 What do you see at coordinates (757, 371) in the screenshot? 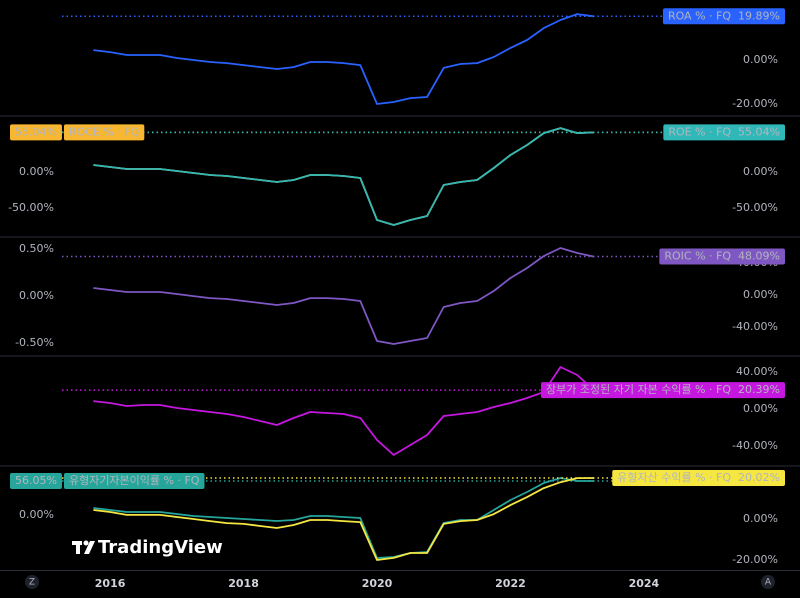
I see `y-tick-label: 40.00%` at bounding box center [757, 371].